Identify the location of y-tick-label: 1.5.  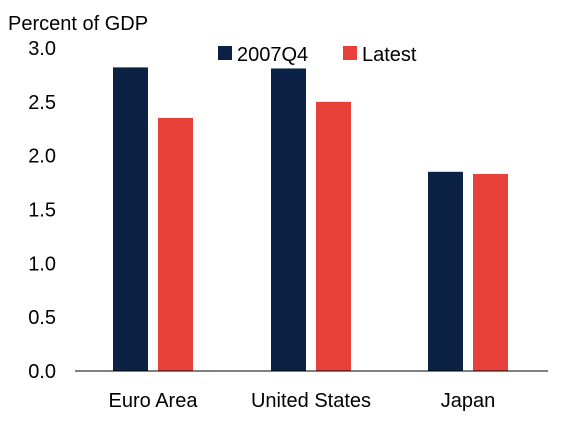
(42, 211).